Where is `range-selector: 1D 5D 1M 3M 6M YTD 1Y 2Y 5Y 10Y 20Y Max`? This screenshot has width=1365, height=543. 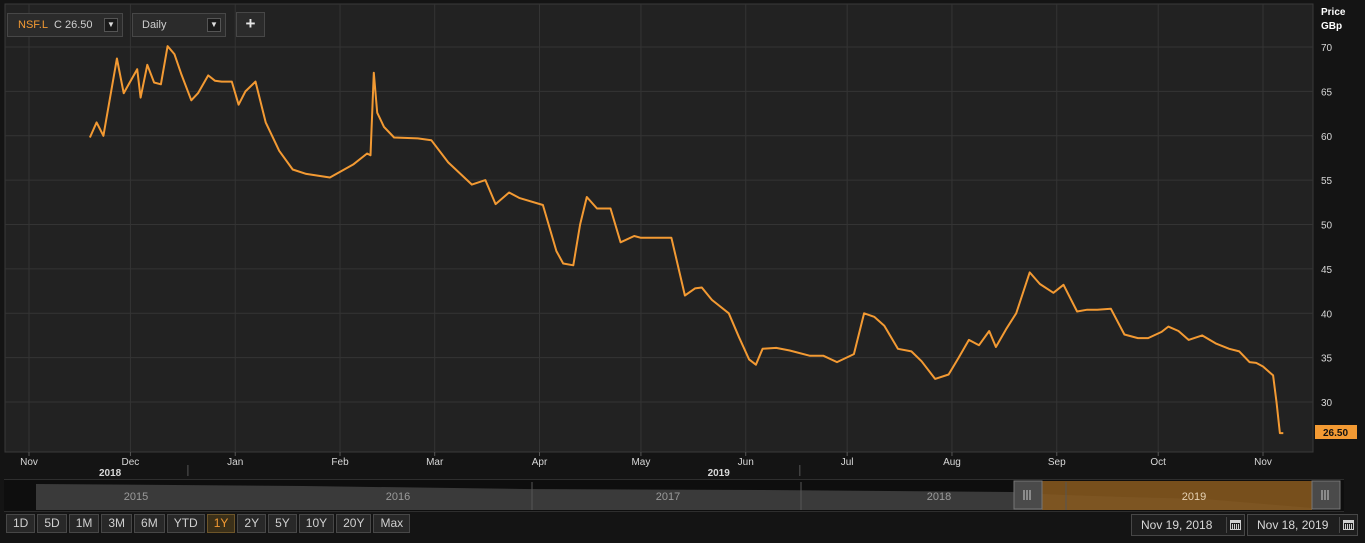
range-selector: 1D 5D 1M 3M 6M YTD 1Y 2Y 5Y 10Y 20Y Max is located at coordinates (208, 524).